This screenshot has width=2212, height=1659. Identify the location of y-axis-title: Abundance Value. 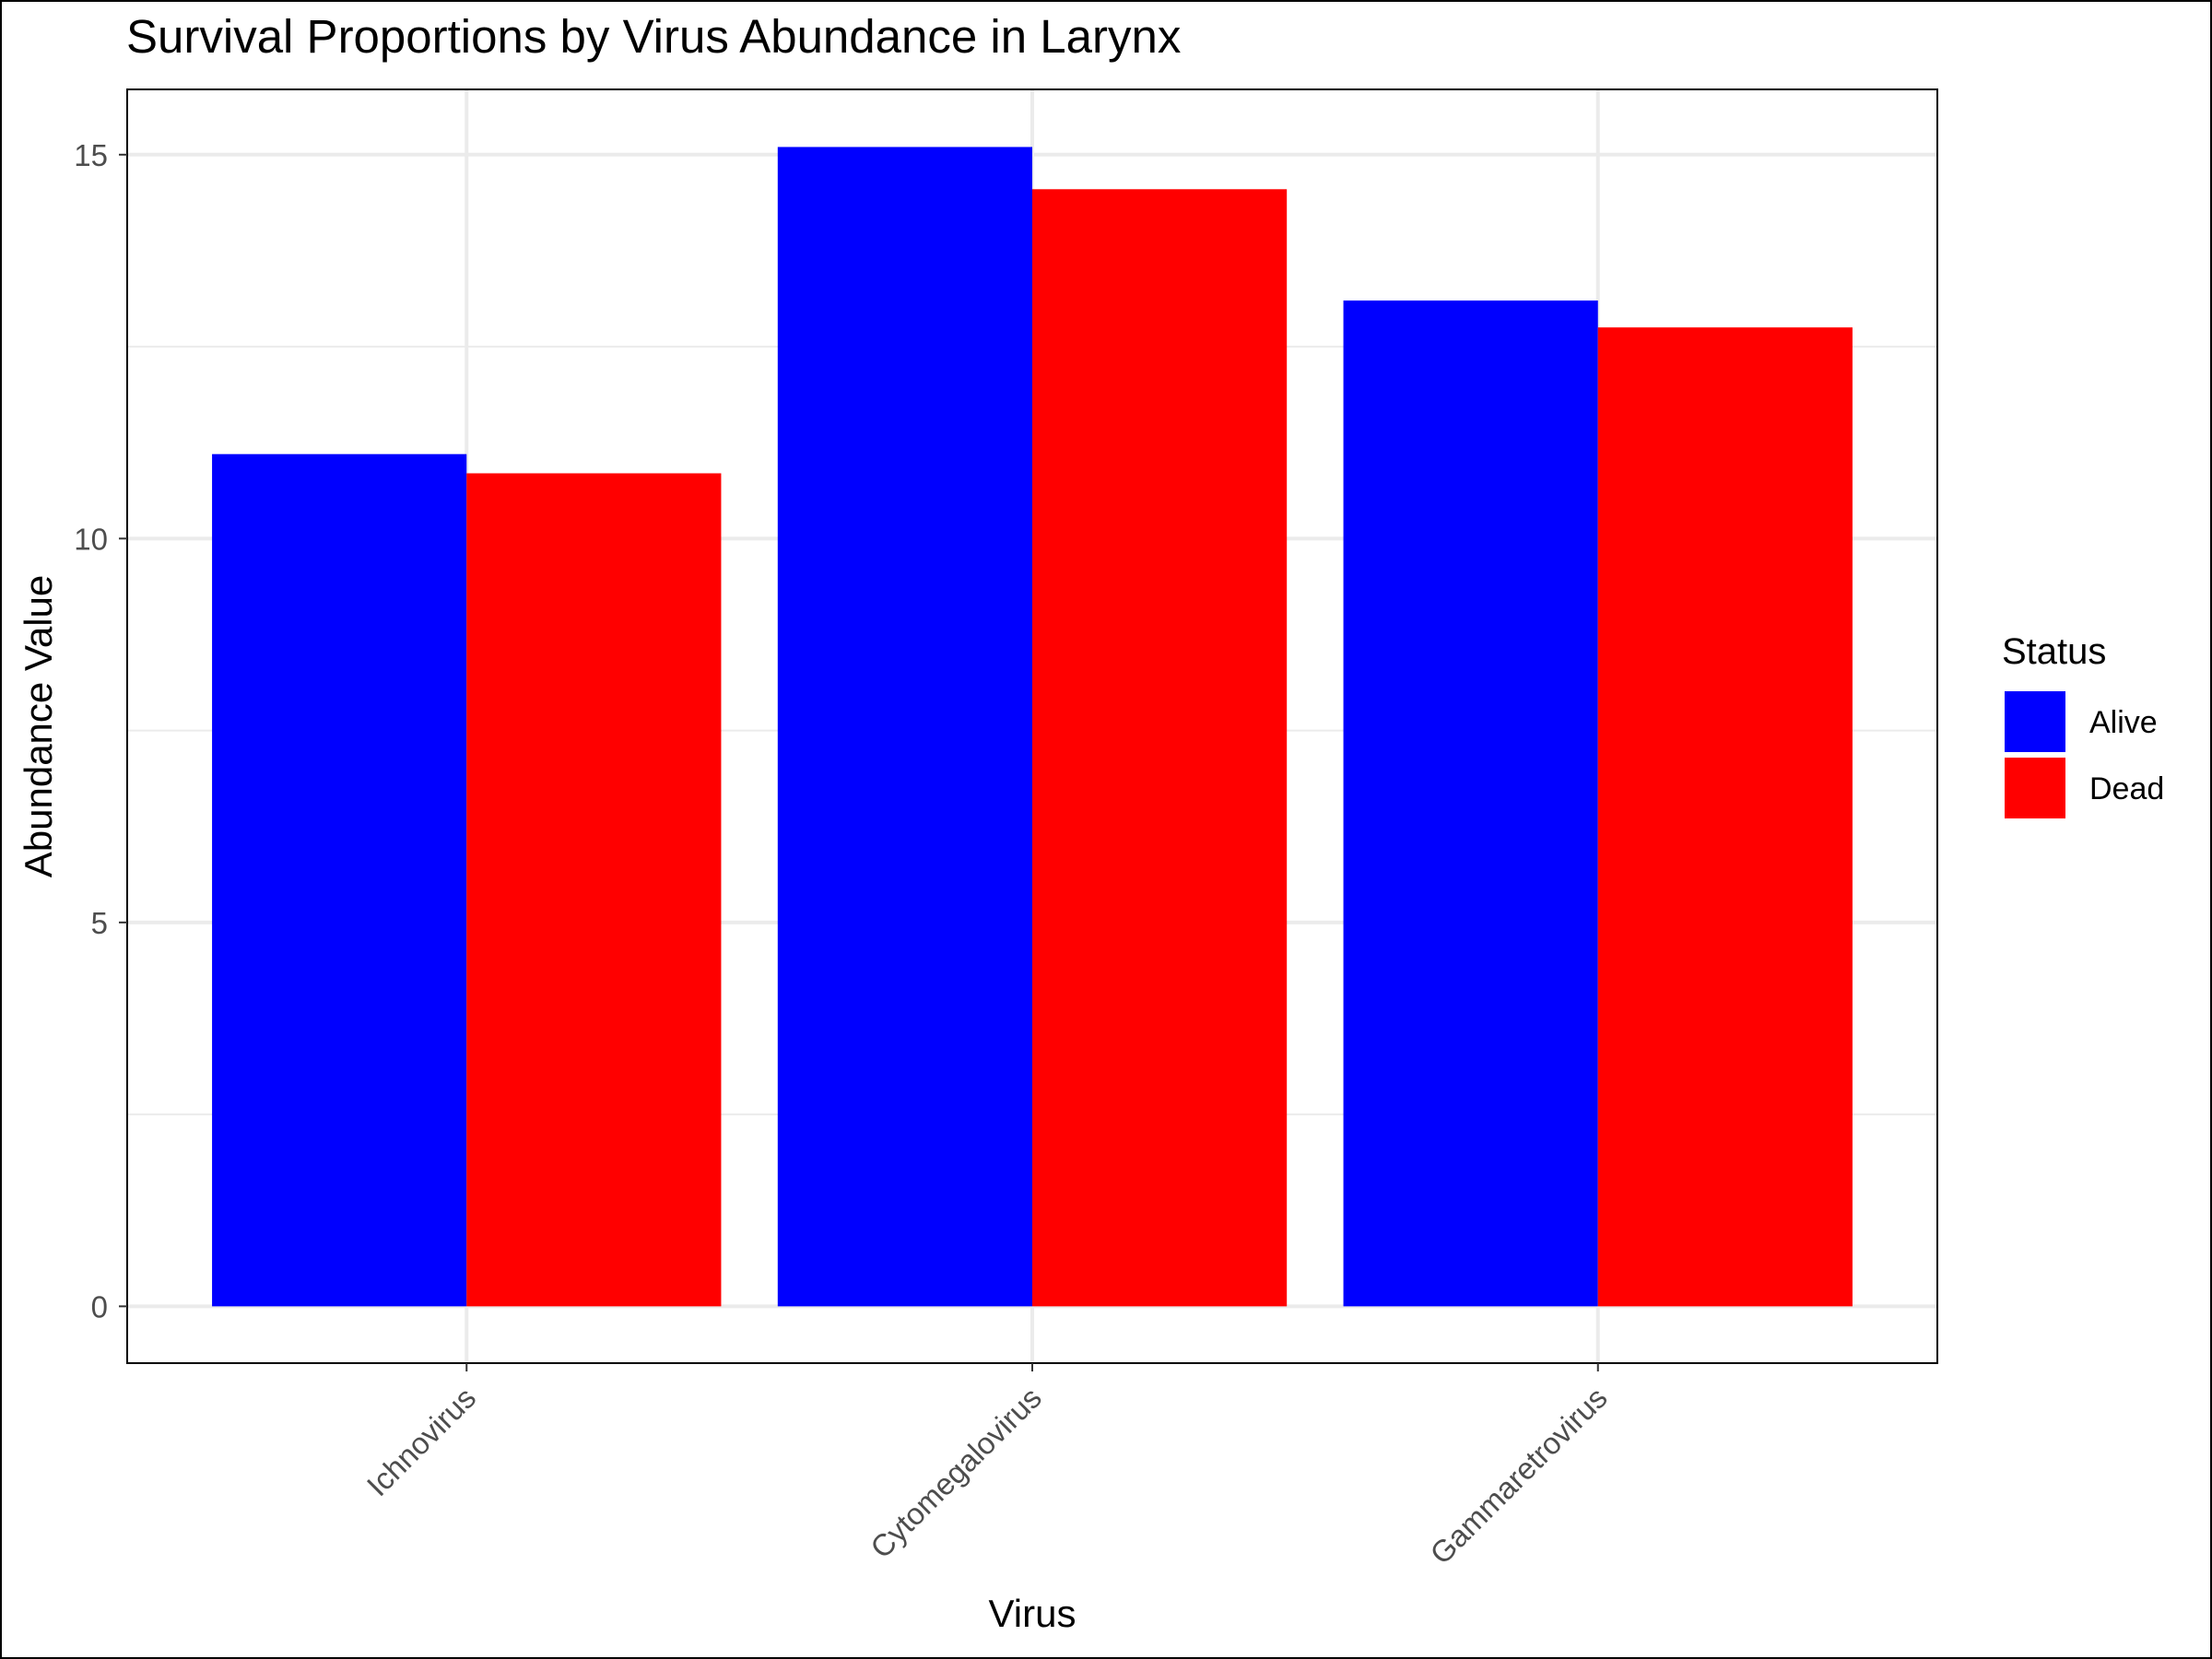
(38, 726).